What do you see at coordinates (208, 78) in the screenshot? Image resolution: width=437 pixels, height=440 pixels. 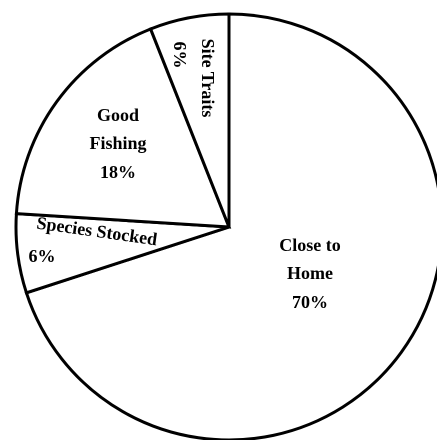 I see `slice-label: Site Traits` at bounding box center [208, 78].